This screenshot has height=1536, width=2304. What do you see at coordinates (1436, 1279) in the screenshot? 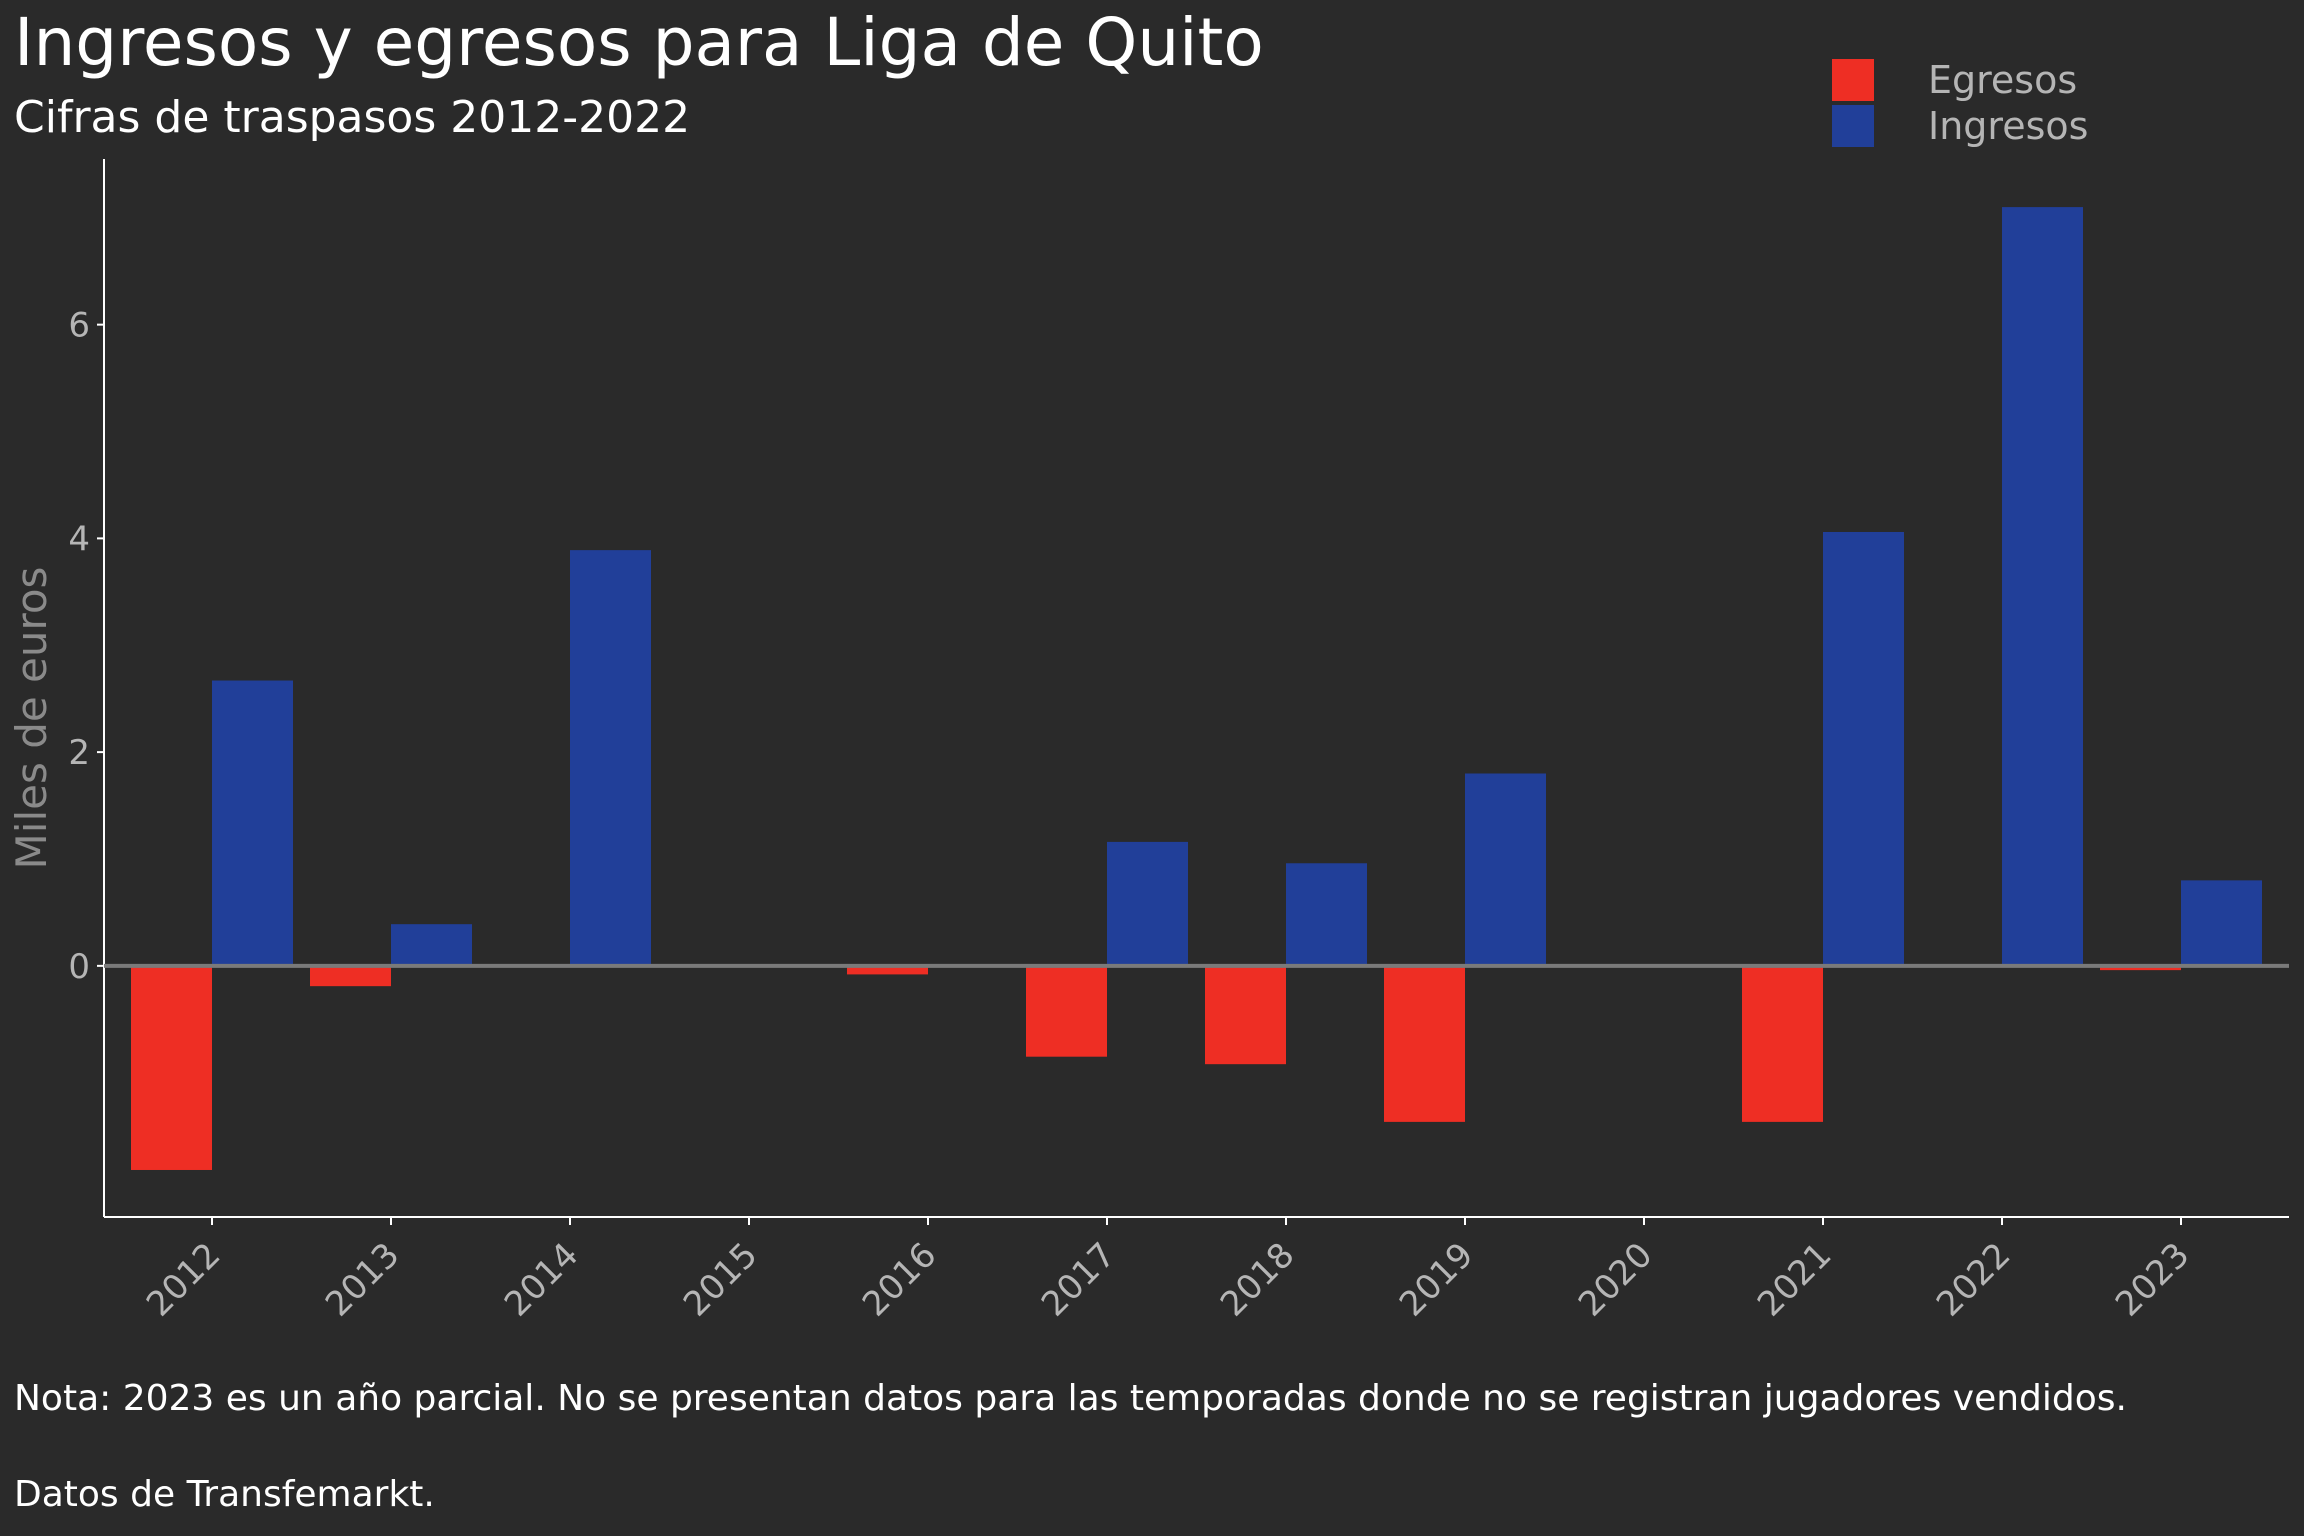
I see `x-tick-label: 2019` at bounding box center [1436, 1279].